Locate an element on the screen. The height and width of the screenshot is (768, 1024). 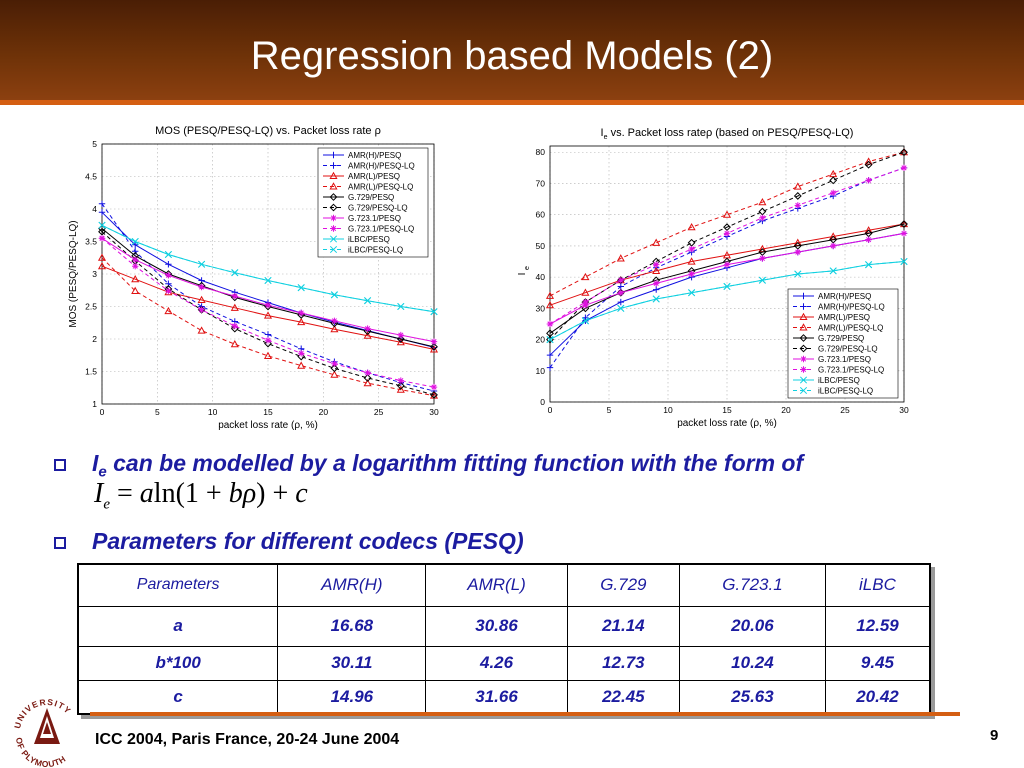
legend-entry: G.723.1/PESQ-LQ is located at coordinates (381, 229).